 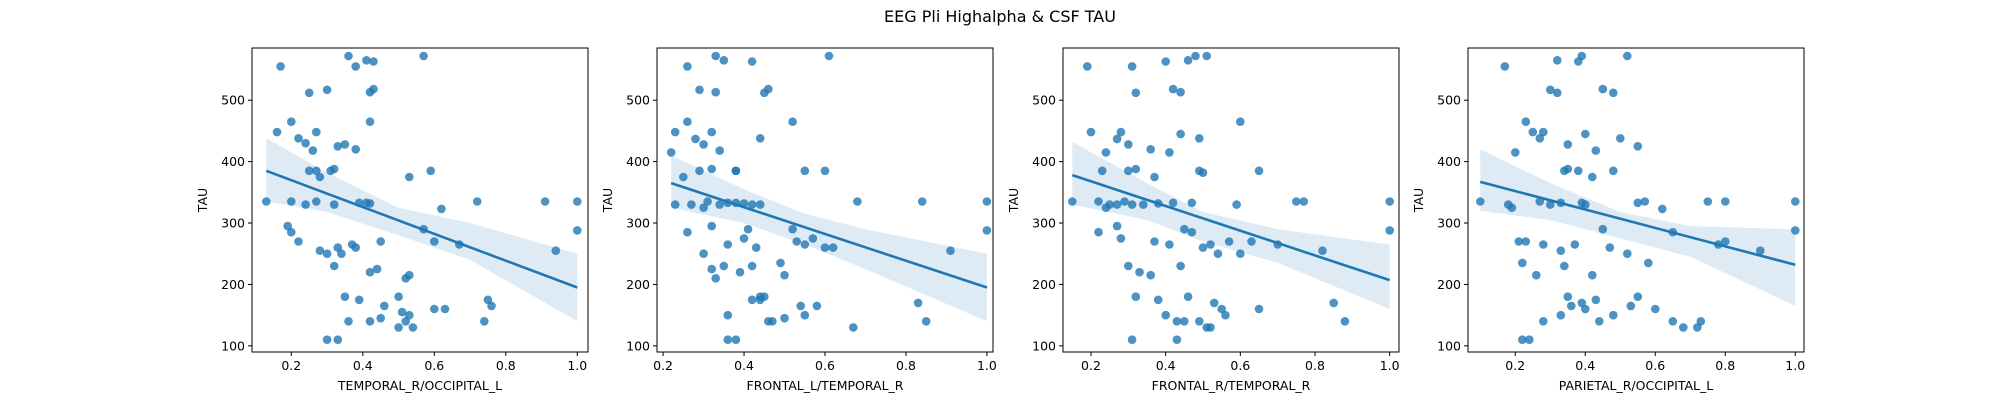 I want to click on axes-frame, so click(x=1636, y=200).